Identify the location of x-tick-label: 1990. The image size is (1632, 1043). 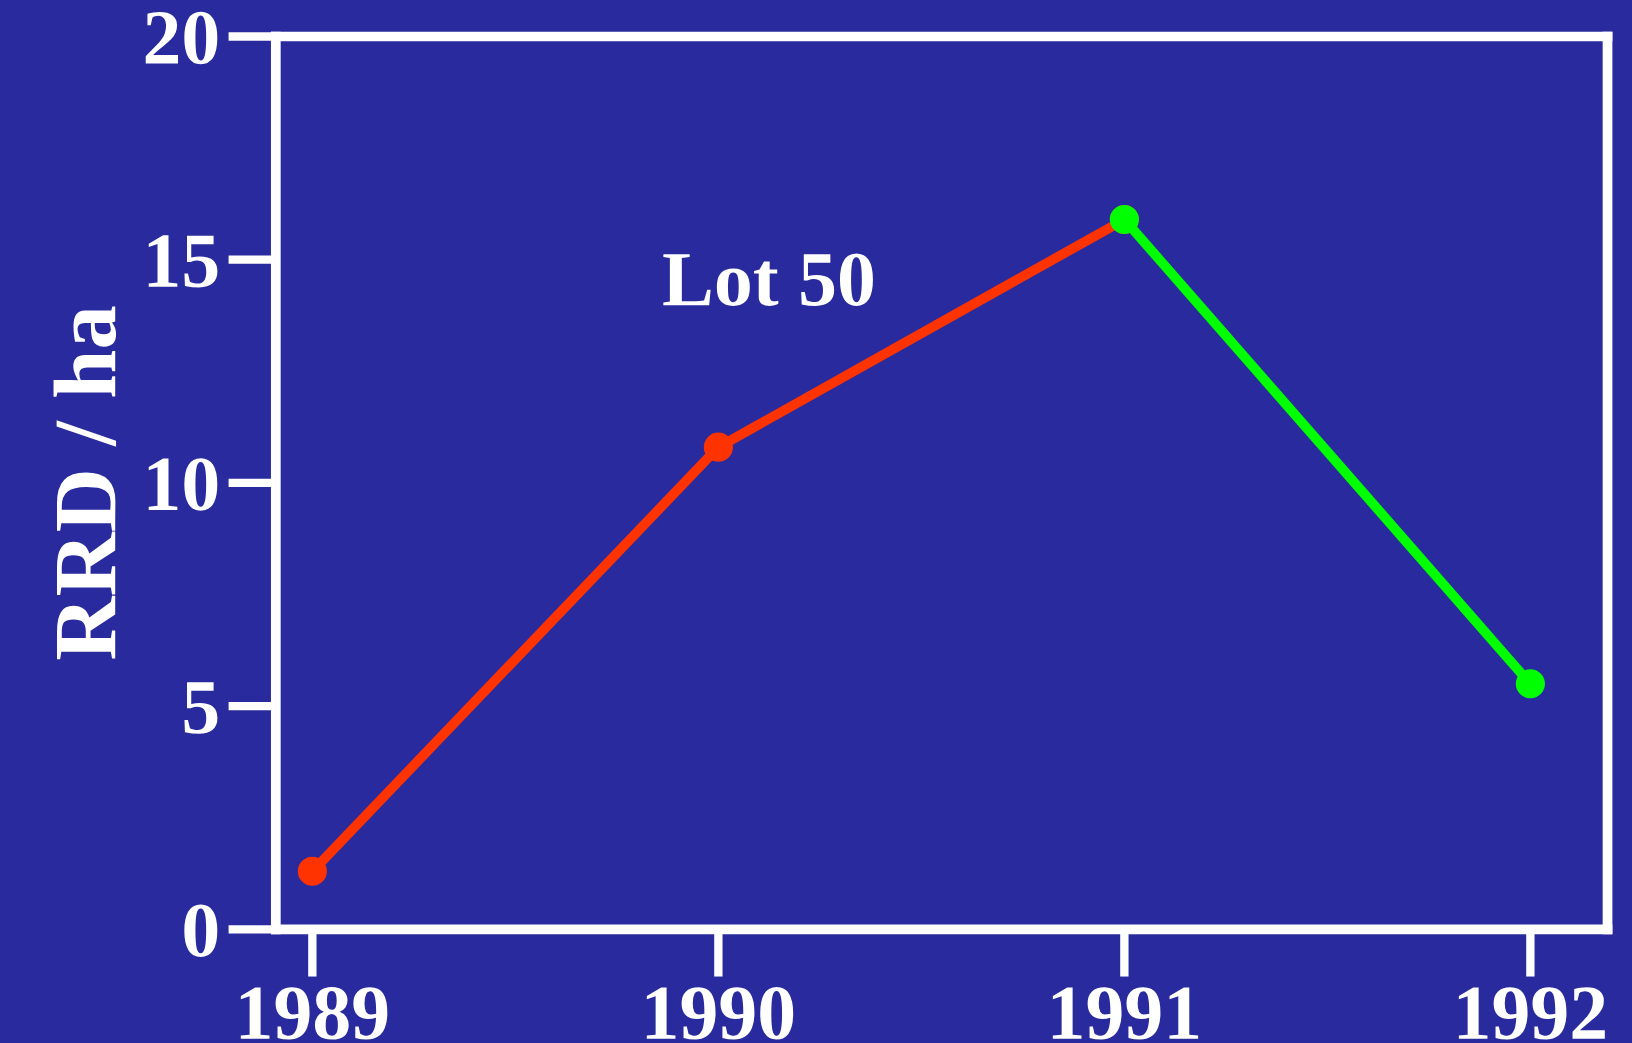
(720, 1013).